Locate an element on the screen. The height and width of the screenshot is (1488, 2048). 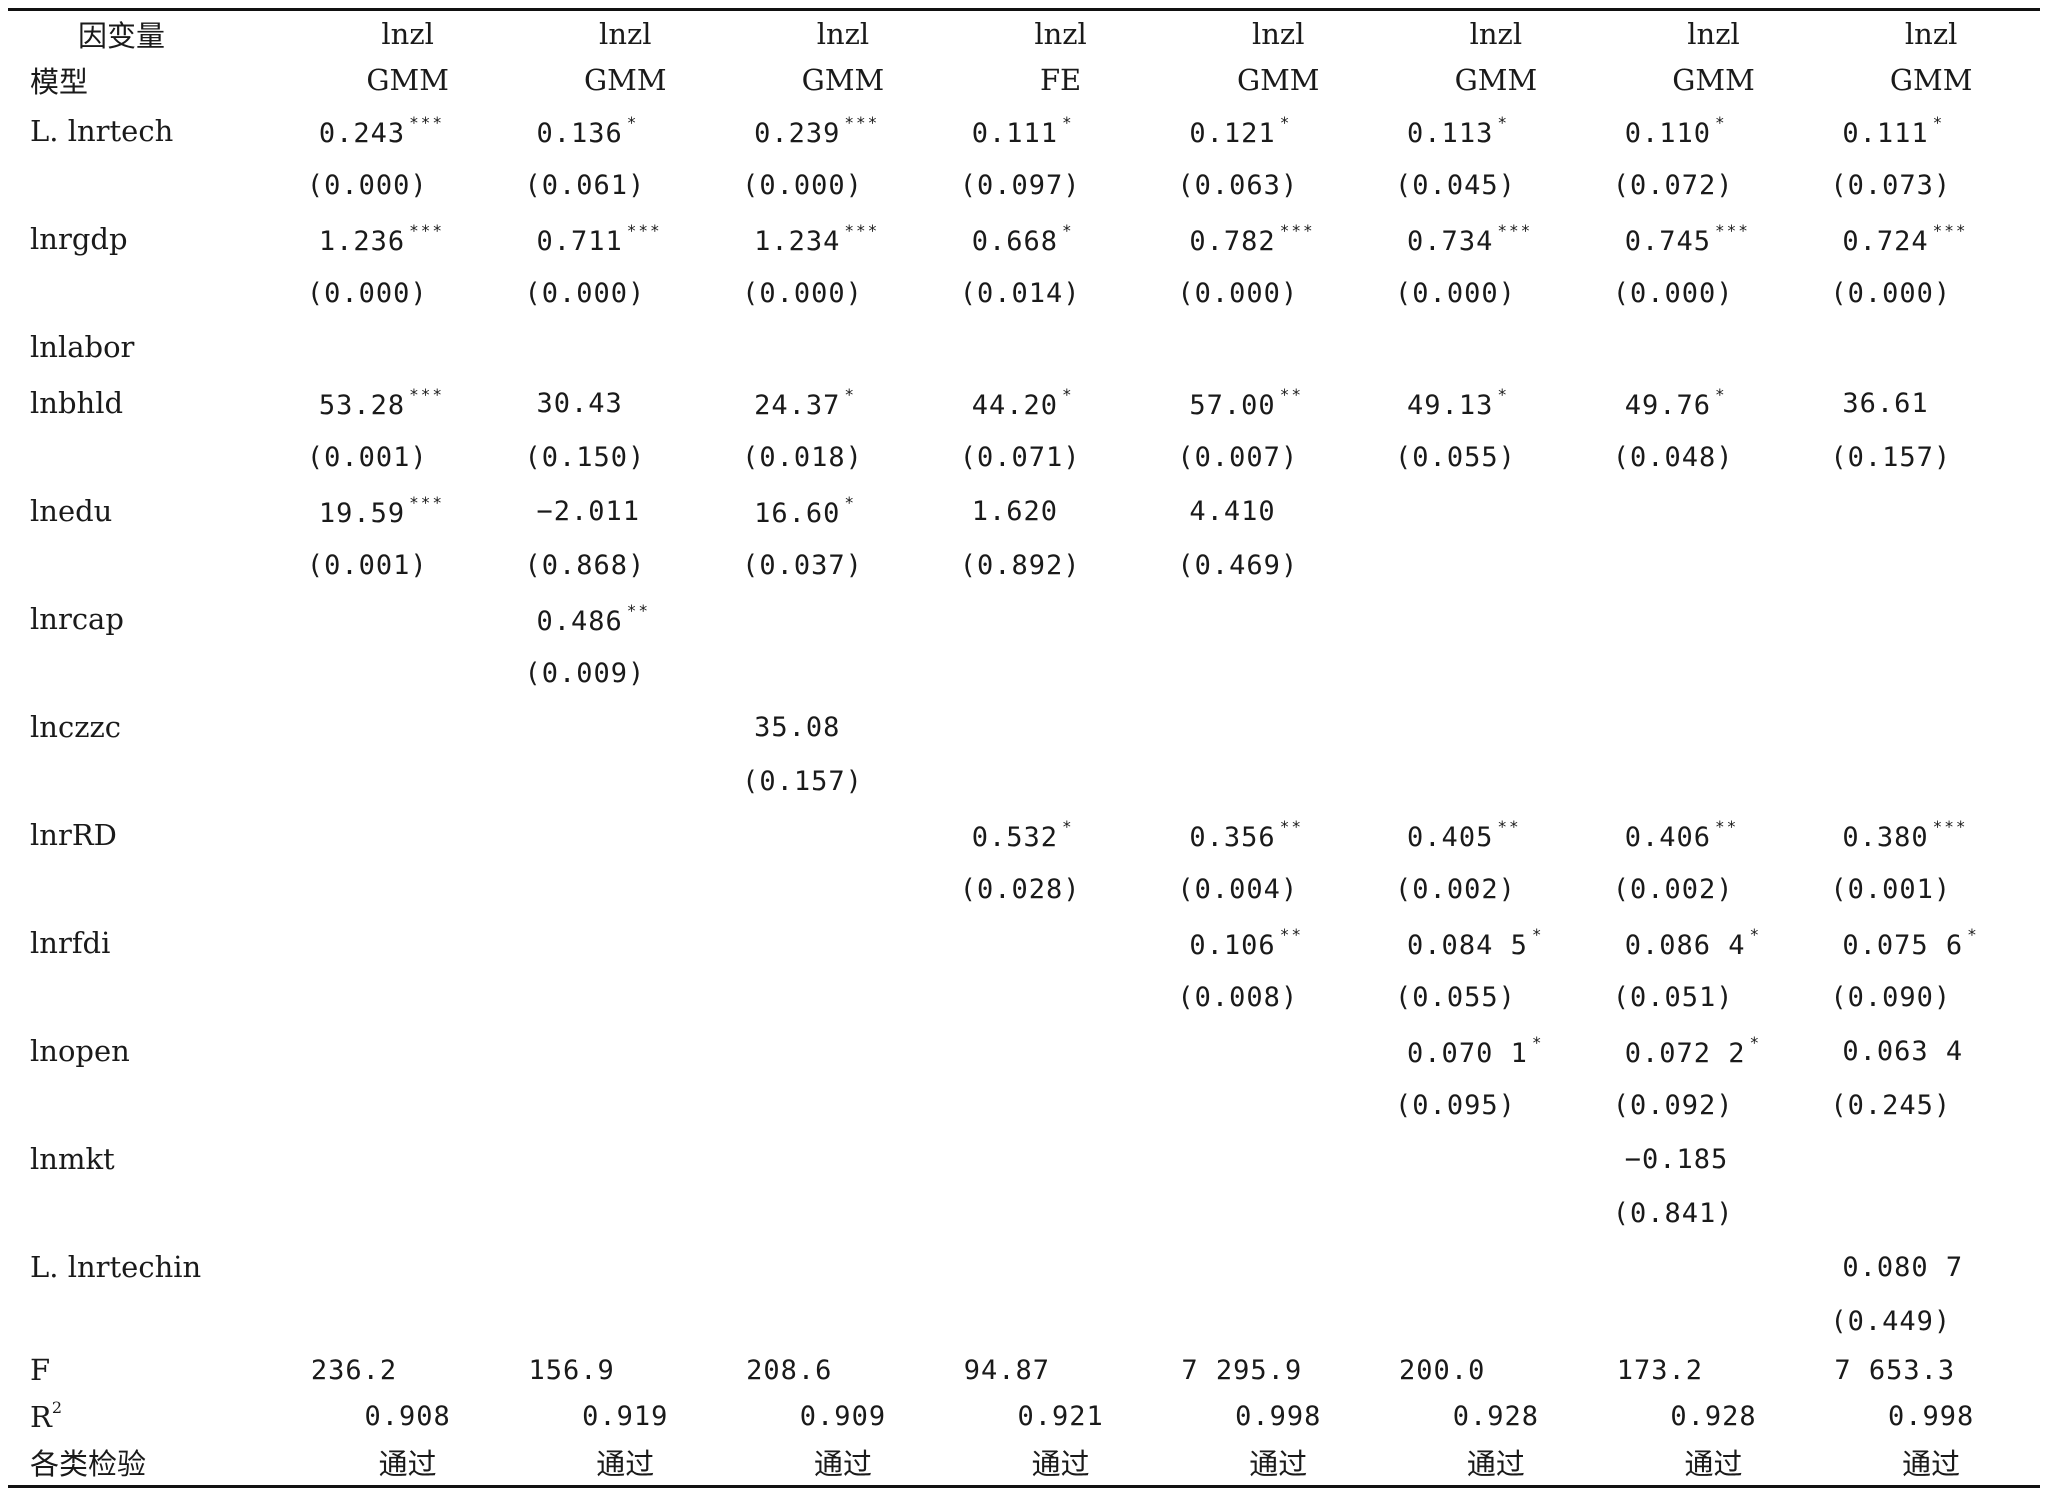
p-value-cell: (0.048) is located at coordinates (1714, 457).